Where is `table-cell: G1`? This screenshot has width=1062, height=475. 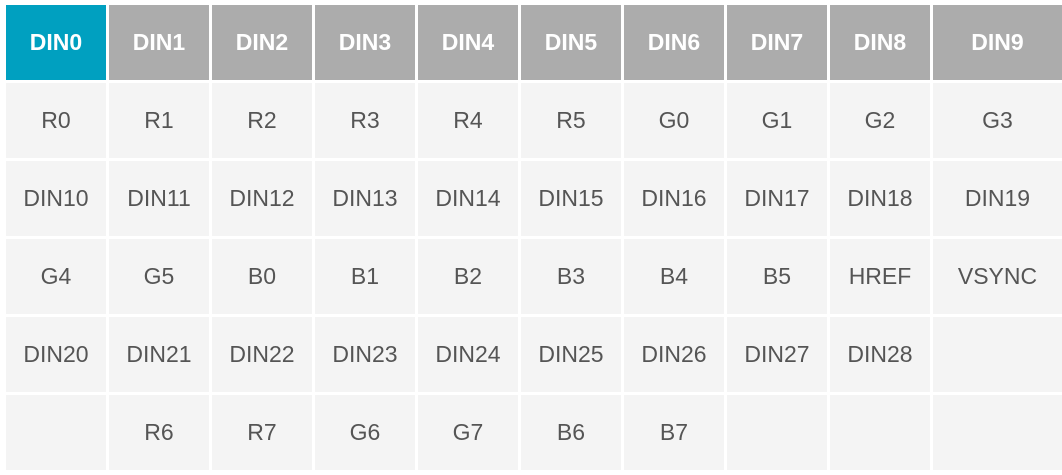
table-cell: G1 is located at coordinates (777, 120).